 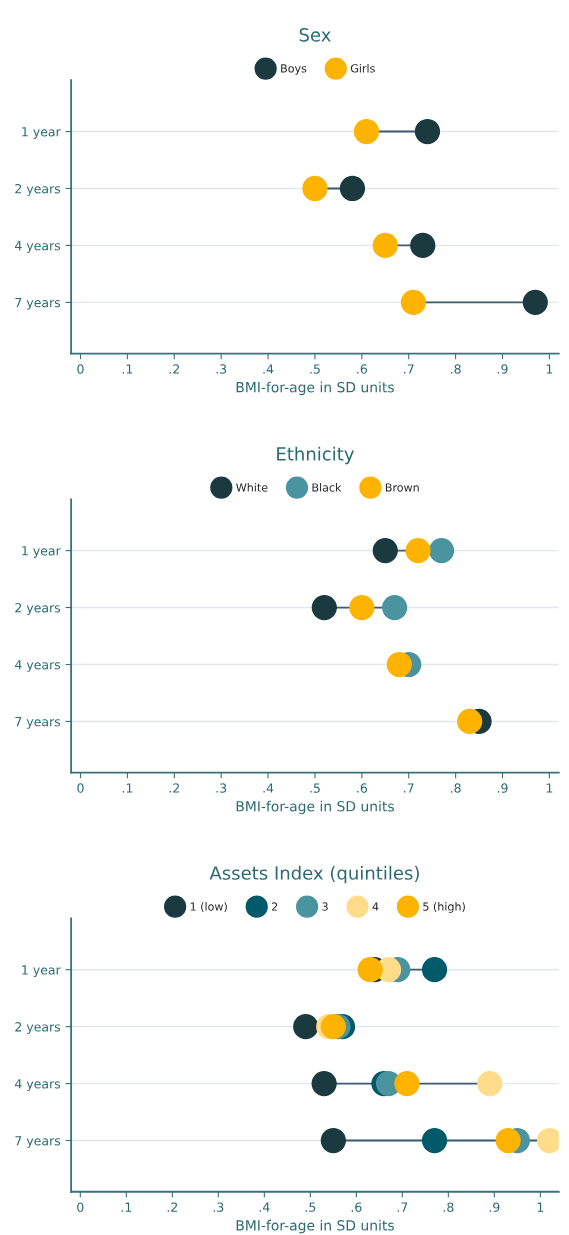 What do you see at coordinates (314, 874) in the screenshot?
I see `chart-title: Assets Index (quintiles)` at bounding box center [314, 874].